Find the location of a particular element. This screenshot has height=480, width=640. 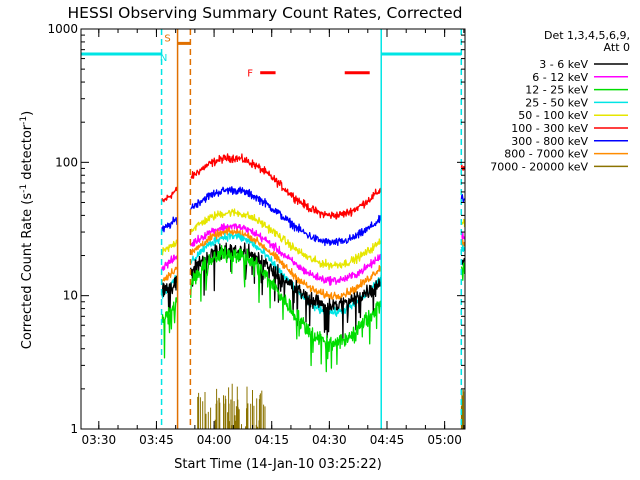

x-tick-label-4: 04:30 is located at coordinates (329, 440).